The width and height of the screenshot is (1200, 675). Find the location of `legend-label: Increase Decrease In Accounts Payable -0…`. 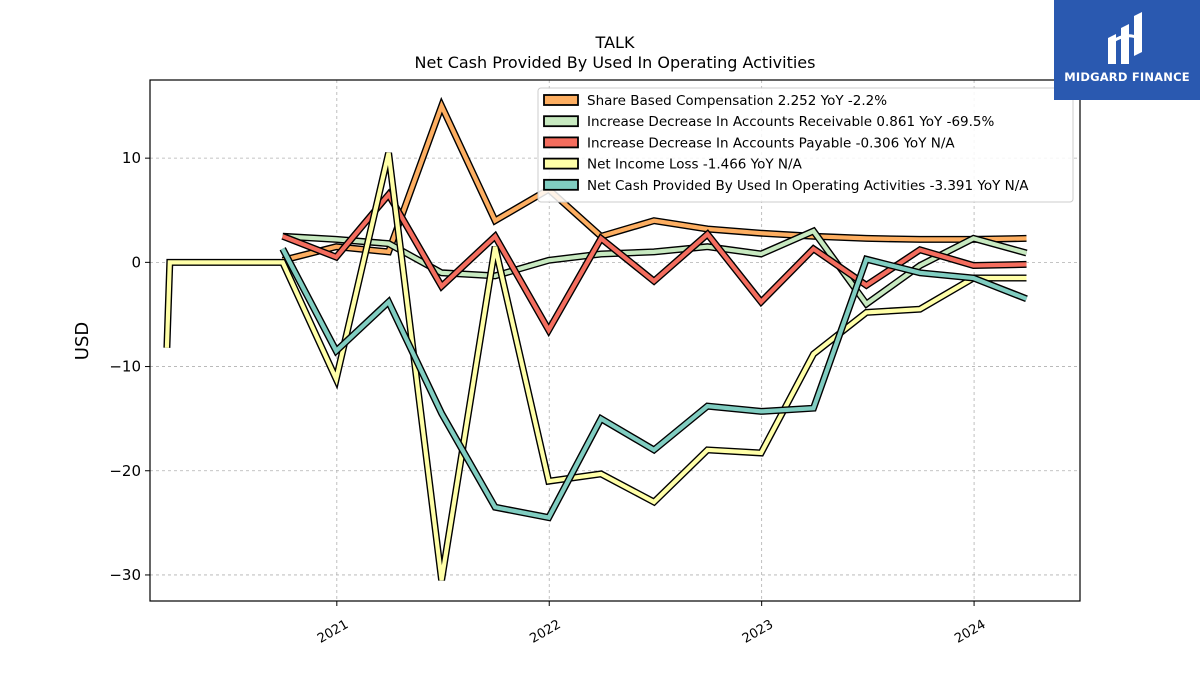

legend-label: Increase Decrease In Accounts Payable -0… is located at coordinates (771, 143).